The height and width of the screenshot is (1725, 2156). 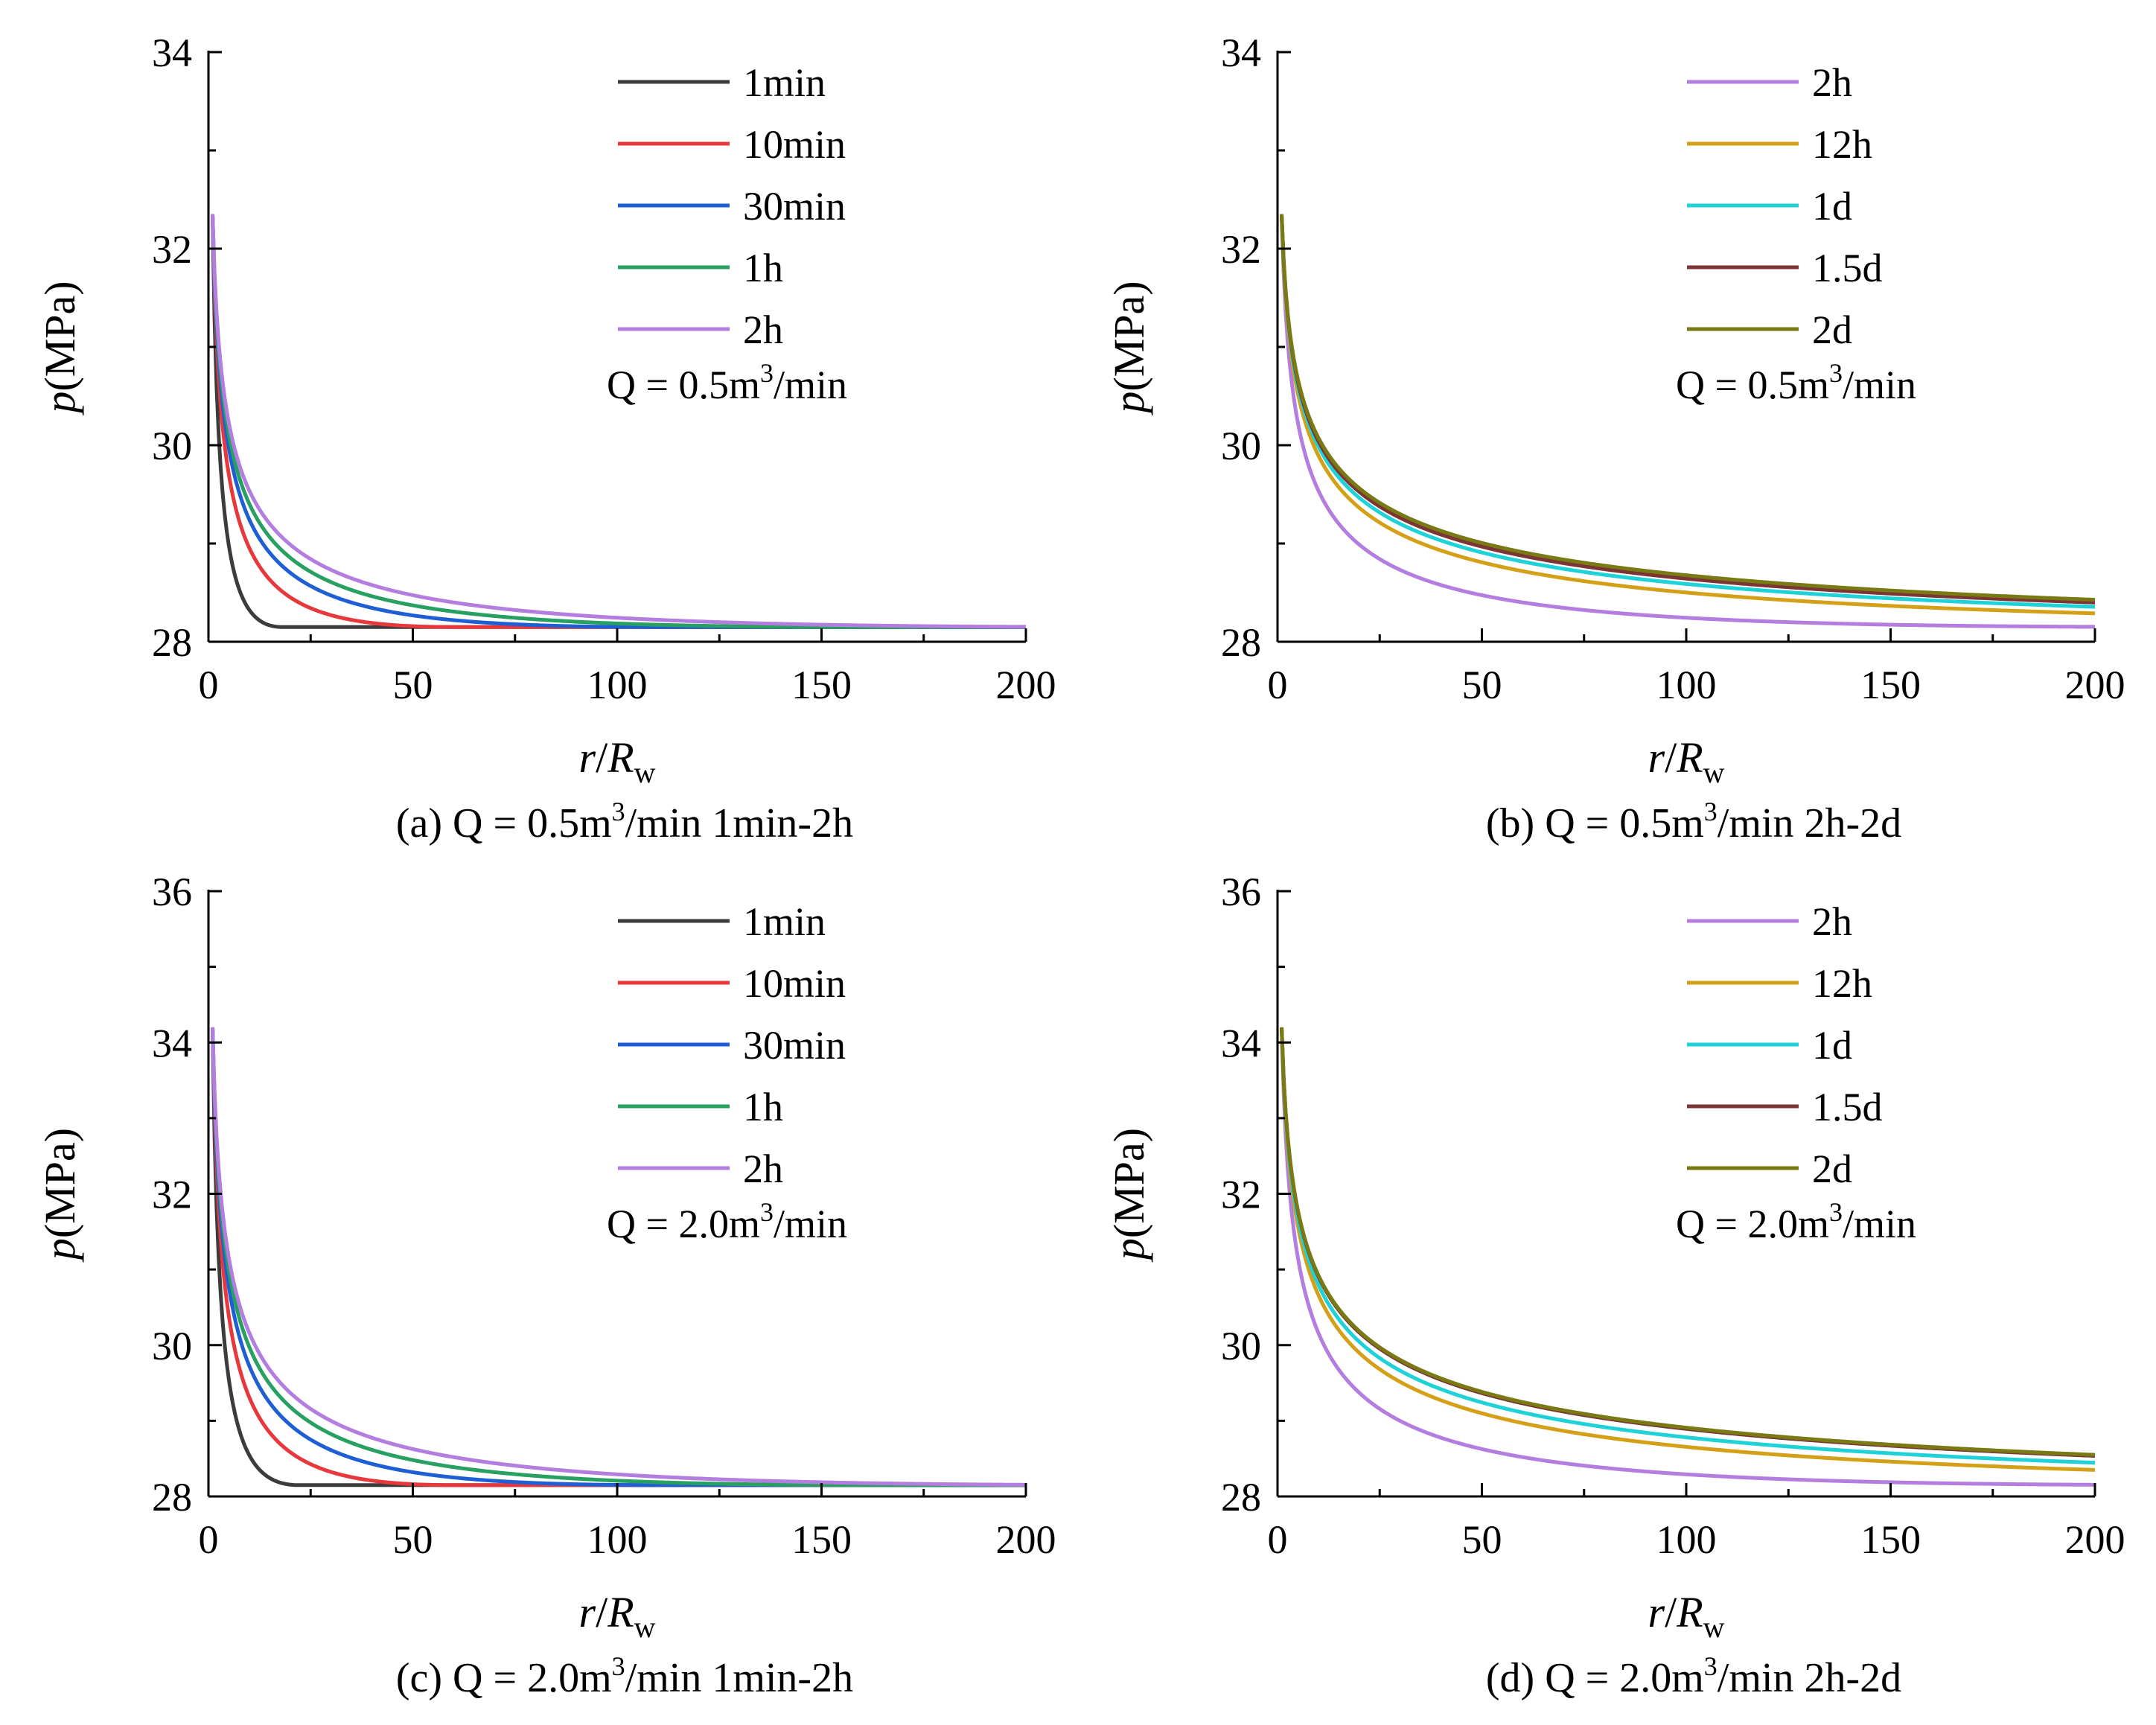 What do you see at coordinates (1810, 1678) in the screenshot?
I see `caption-tail: /min 2h-2d` at bounding box center [1810, 1678].